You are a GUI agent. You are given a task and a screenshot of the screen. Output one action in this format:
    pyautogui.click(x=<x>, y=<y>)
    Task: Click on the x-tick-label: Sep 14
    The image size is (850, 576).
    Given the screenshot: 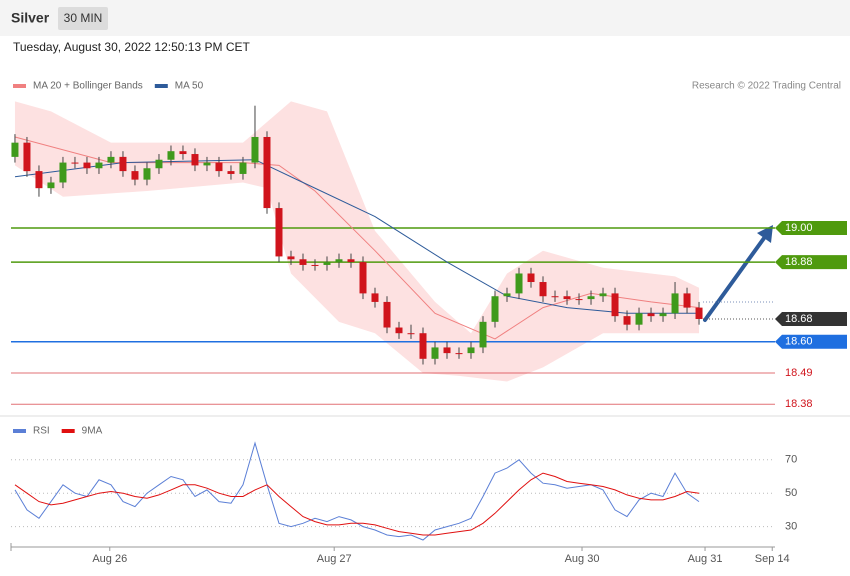 What is the action you would take?
    pyautogui.click(x=772, y=559)
    